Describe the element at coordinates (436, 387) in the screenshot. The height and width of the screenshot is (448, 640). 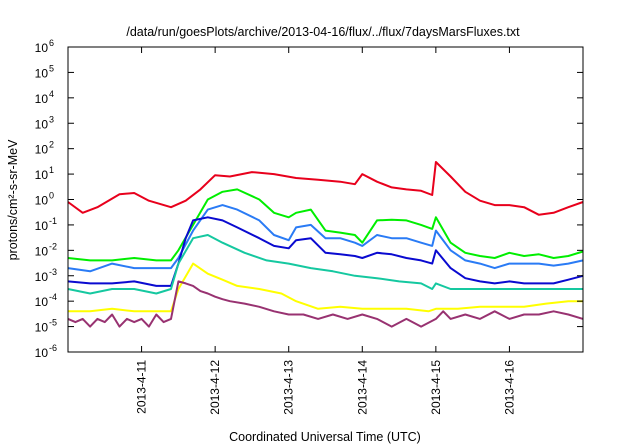
I see `x-tick-label: 2013-4-15` at that location.